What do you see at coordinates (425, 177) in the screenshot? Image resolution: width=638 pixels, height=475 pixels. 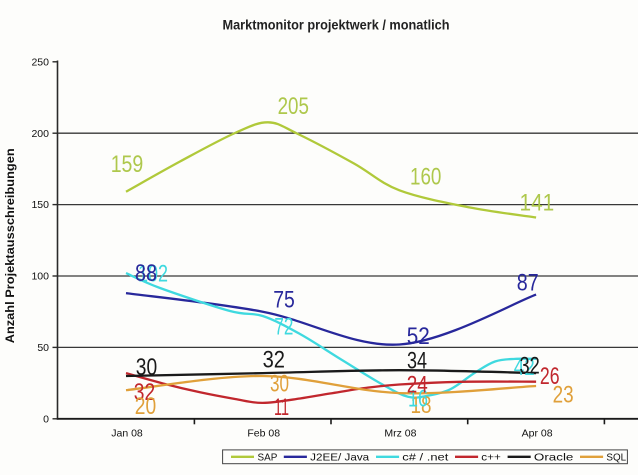 I see `svg-text: 160` at bounding box center [425, 177].